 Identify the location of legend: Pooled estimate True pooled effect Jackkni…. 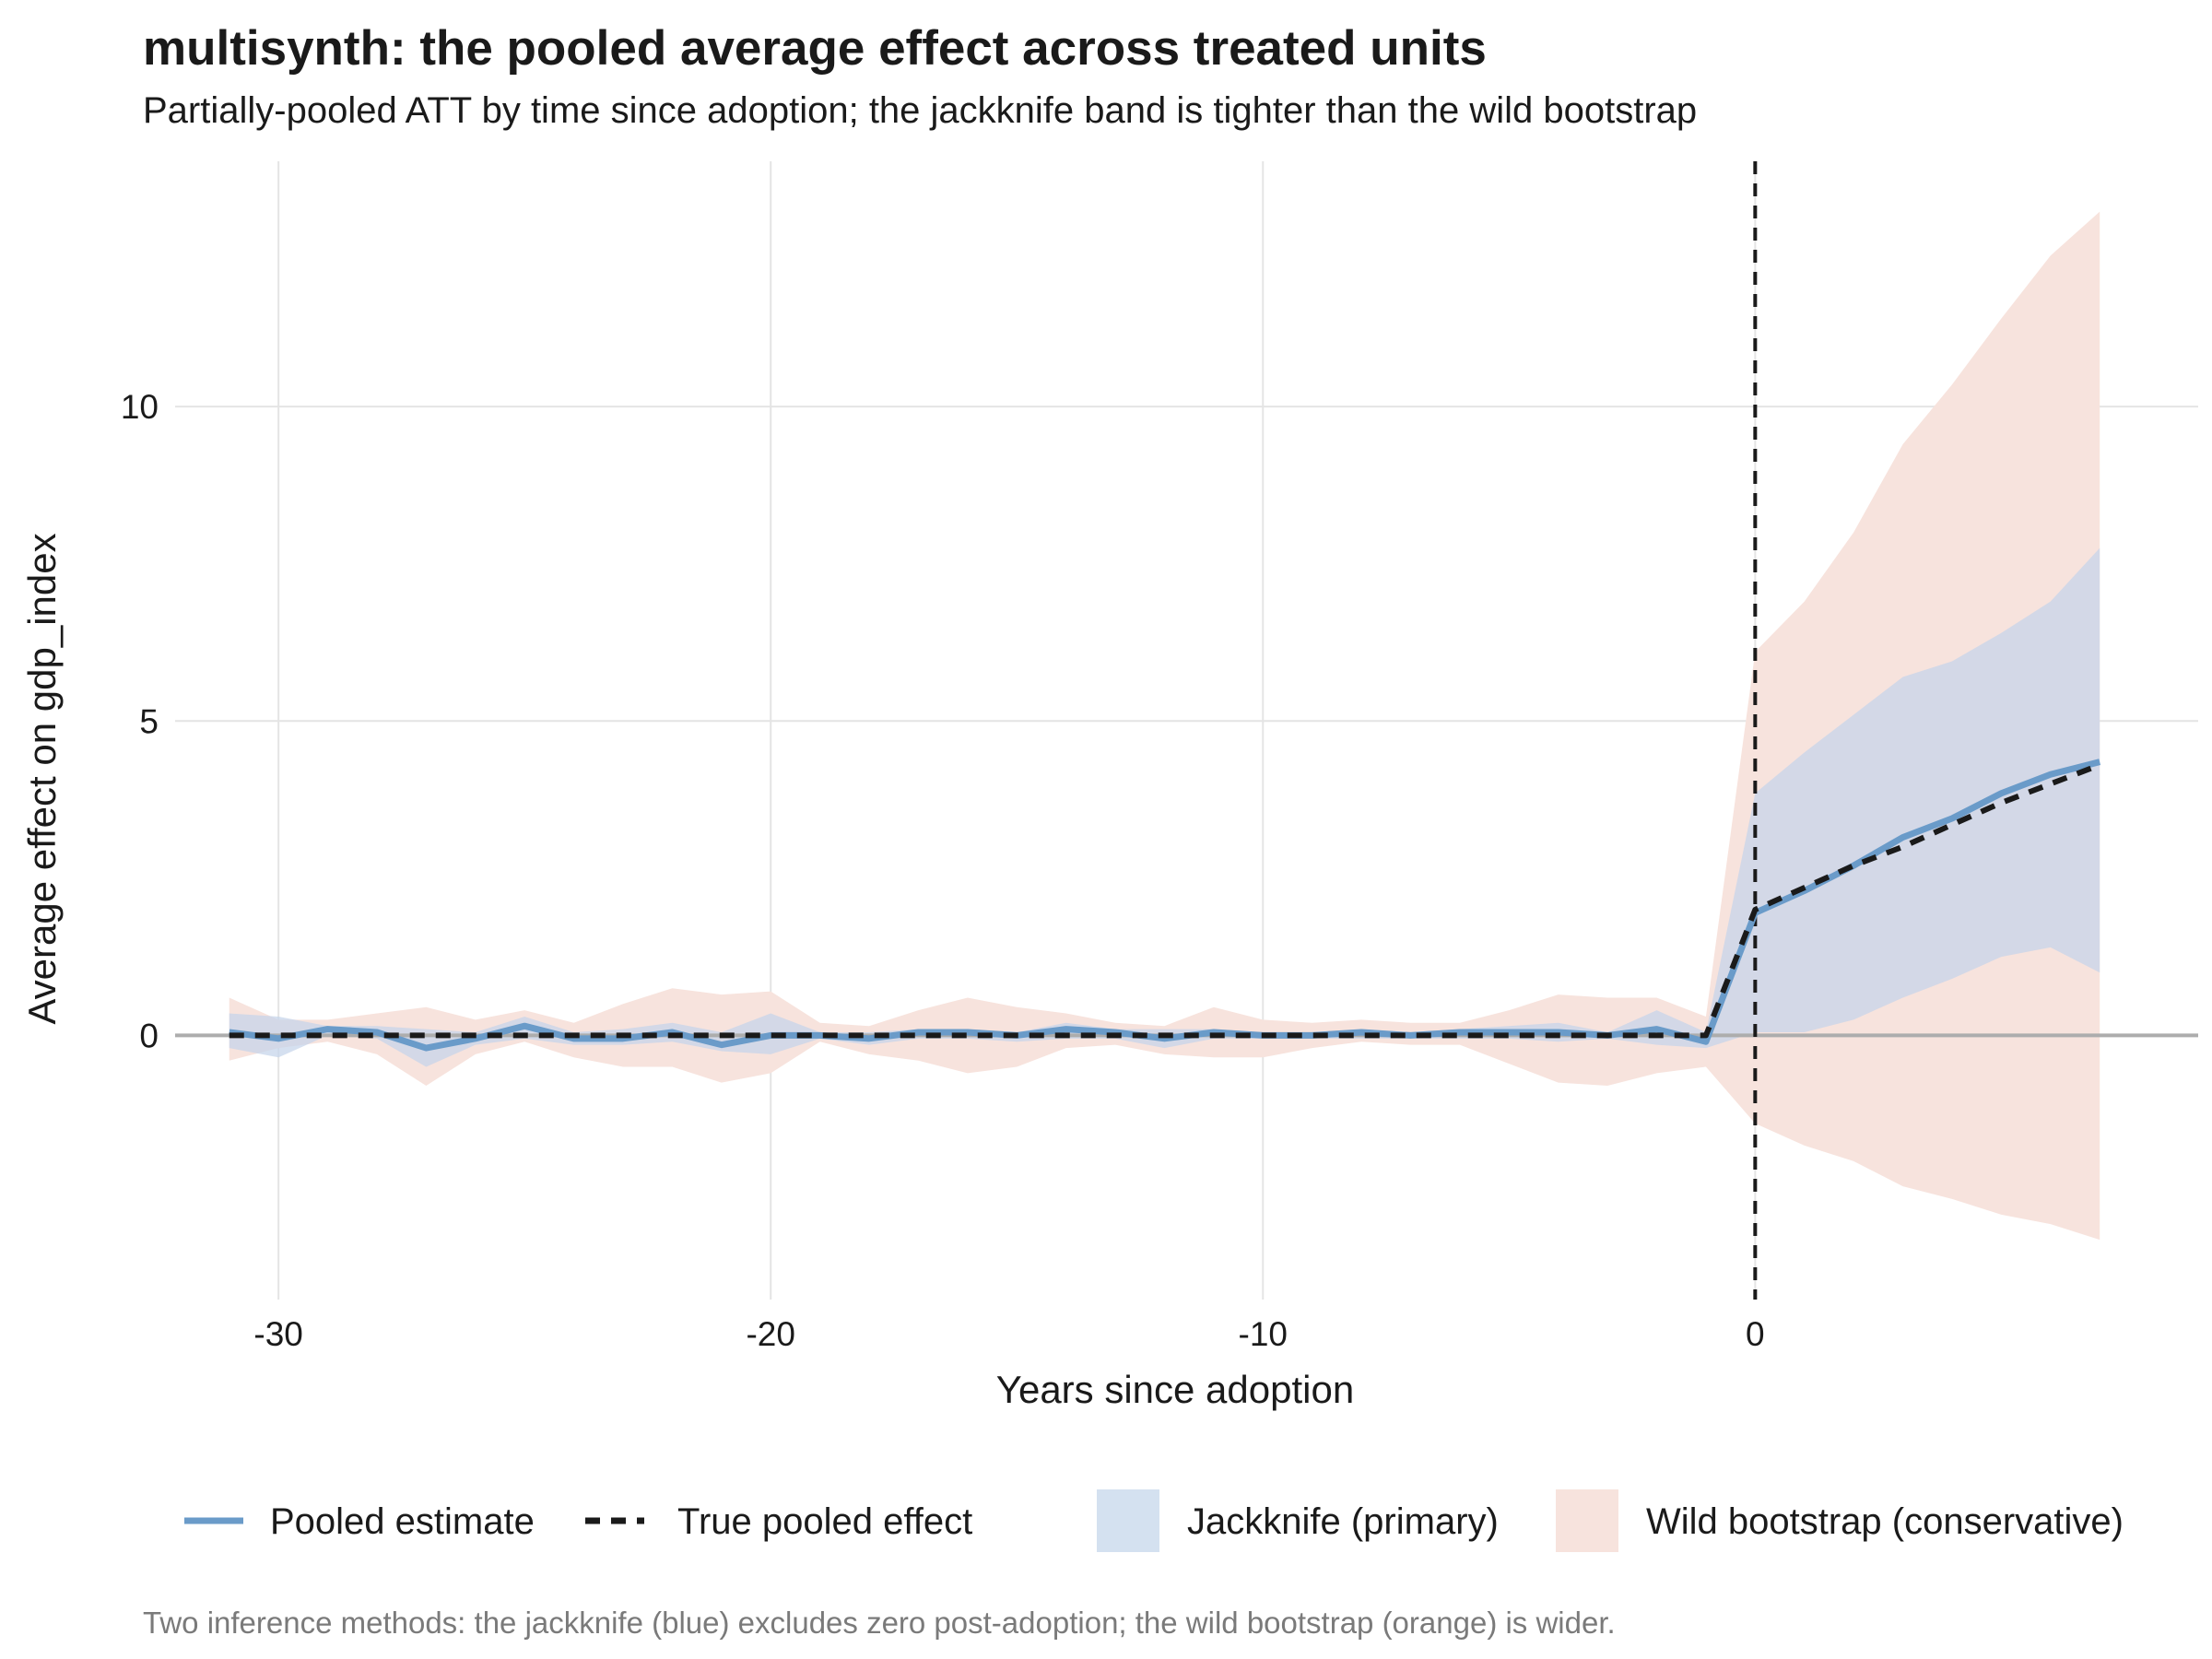
(1154, 1520).